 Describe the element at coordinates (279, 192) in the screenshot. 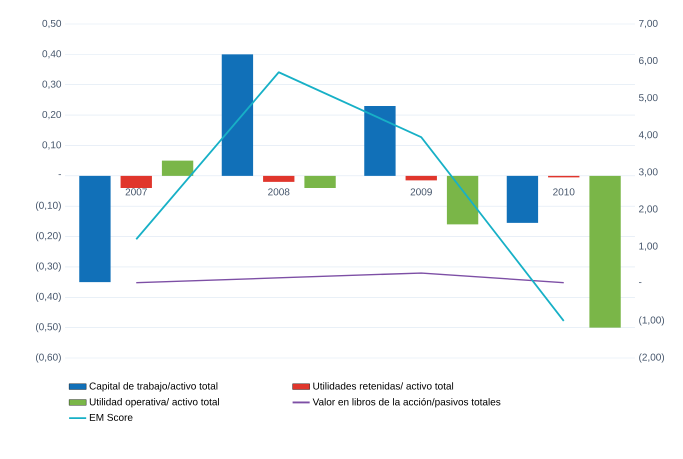

I see `x-tick-label: 2008` at that location.